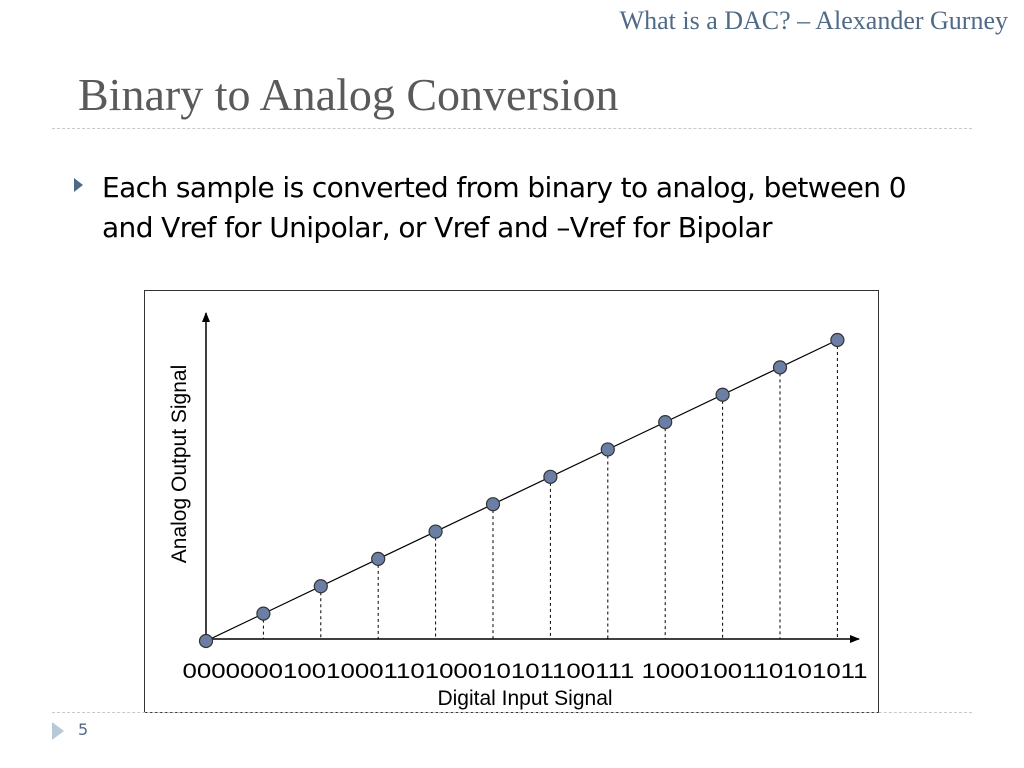  What do you see at coordinates (179, 464) in the screenshot?
I see `y-axis-label: Analog Output Signal` at bounding box center [179, 464].